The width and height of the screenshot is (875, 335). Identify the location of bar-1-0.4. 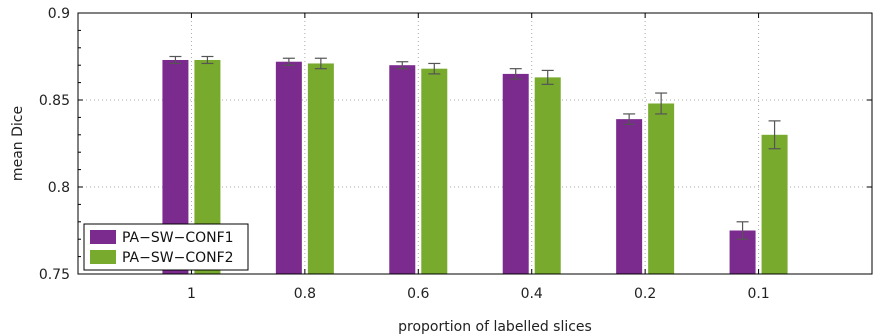
(515, 174).